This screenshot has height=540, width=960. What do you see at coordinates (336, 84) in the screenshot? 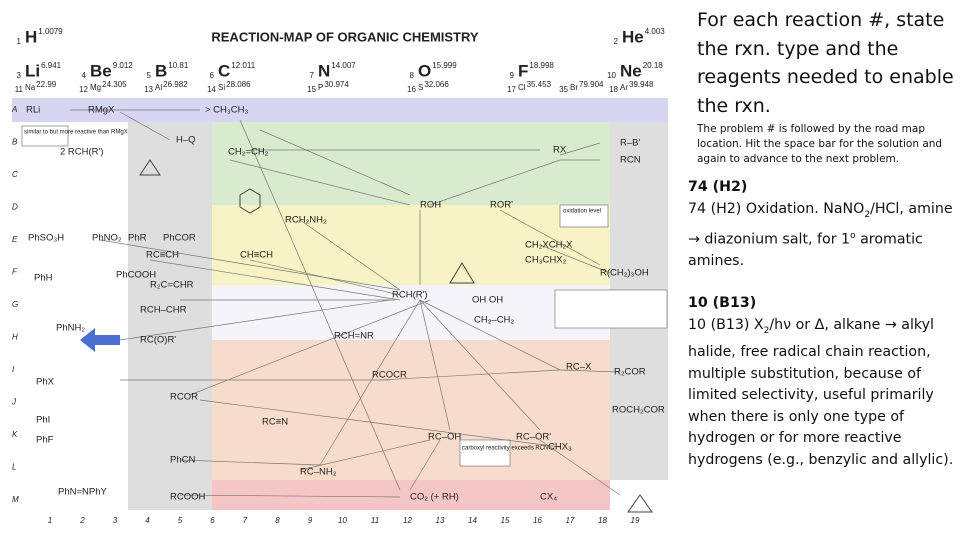
I see `atomic-mass: 30.974` at bounding box center [336, 84].